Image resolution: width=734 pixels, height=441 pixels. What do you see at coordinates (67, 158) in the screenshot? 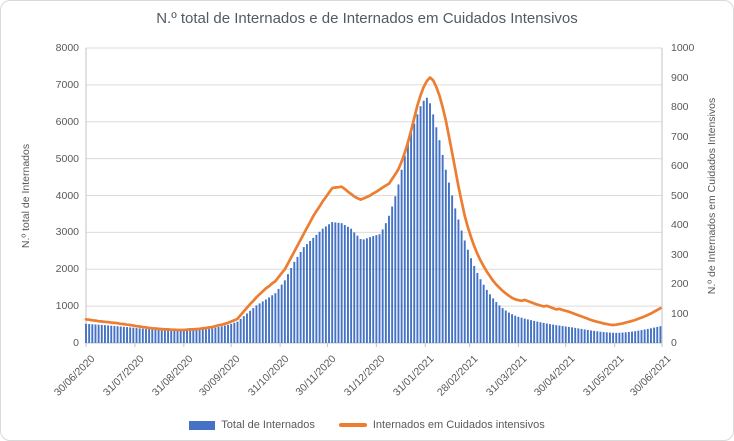
I see `y-axis-tick-label: 5000` at bounding box center [67, 158].